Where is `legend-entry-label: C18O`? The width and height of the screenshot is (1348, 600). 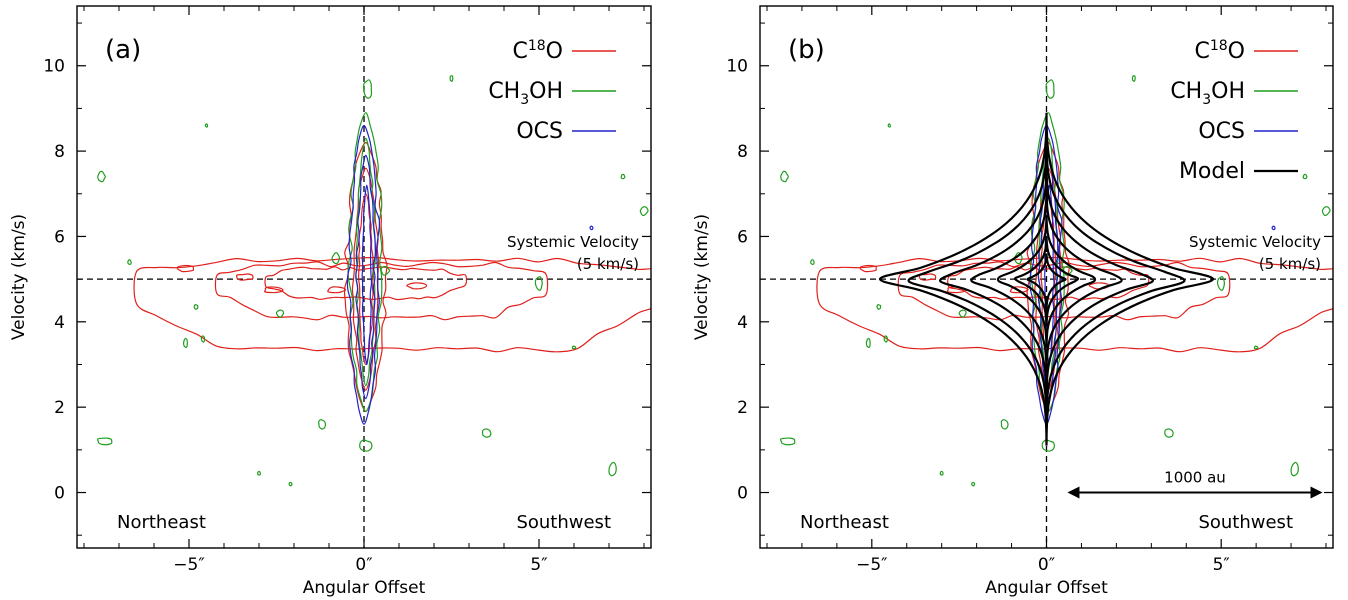
legend-entry-label: C18O is located at coordinates (537, 51).